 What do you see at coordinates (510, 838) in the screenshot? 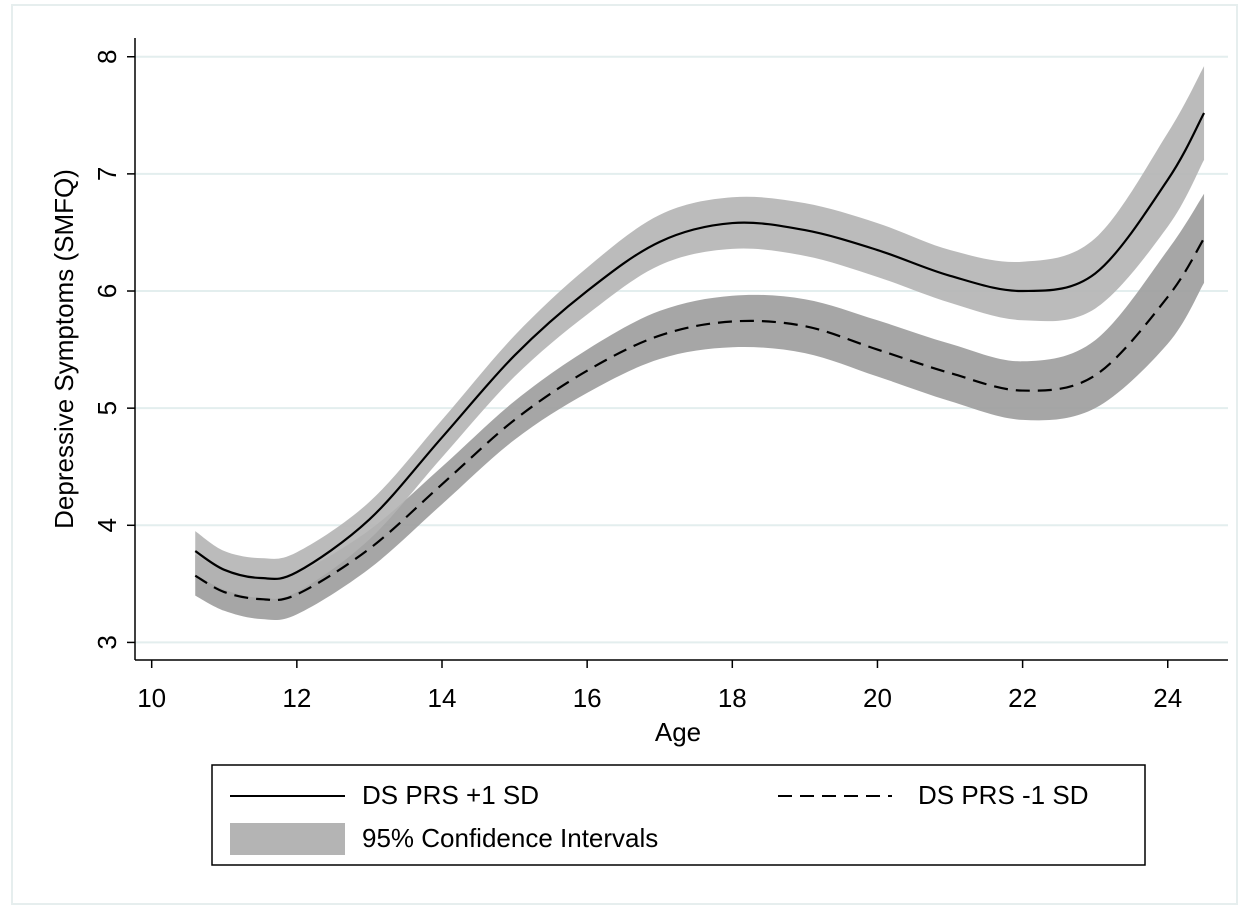
I see `legend-label: 95% Confidence Intervals` at bounding box center [510, 838].